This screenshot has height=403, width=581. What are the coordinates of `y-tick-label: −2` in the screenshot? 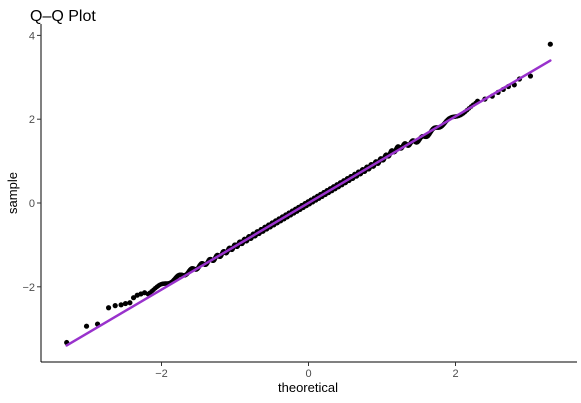 It's located at (28, 288).